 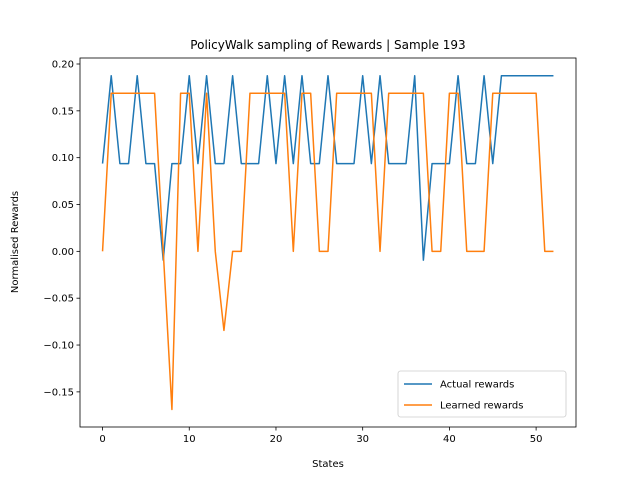 I want to click on y-tick-label: −0.15, so click(x=58, y=392).